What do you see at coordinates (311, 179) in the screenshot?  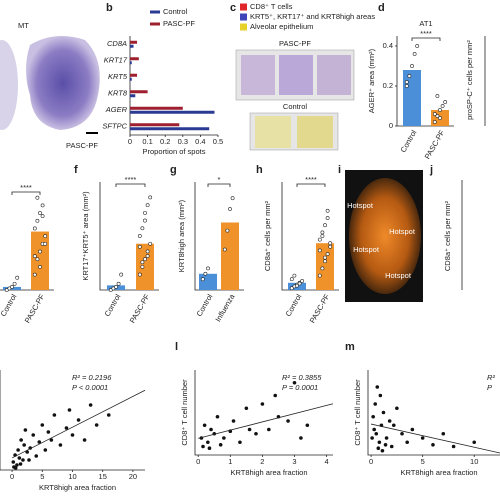 I see `significance: ****` at bounding box center [311, 179].